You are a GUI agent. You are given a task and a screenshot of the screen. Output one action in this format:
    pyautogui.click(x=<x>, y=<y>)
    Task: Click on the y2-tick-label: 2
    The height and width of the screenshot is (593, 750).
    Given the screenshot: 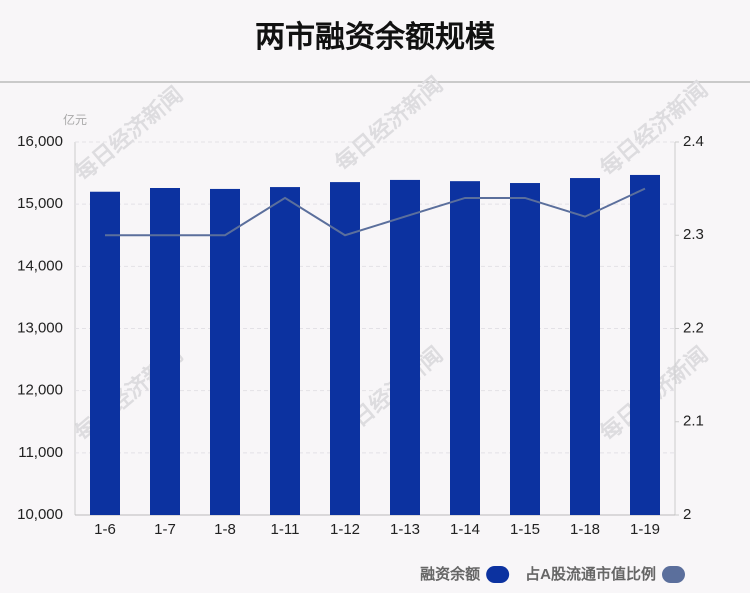 What is the action you would take?
    pyautogui.click(x=687, y=514)
    